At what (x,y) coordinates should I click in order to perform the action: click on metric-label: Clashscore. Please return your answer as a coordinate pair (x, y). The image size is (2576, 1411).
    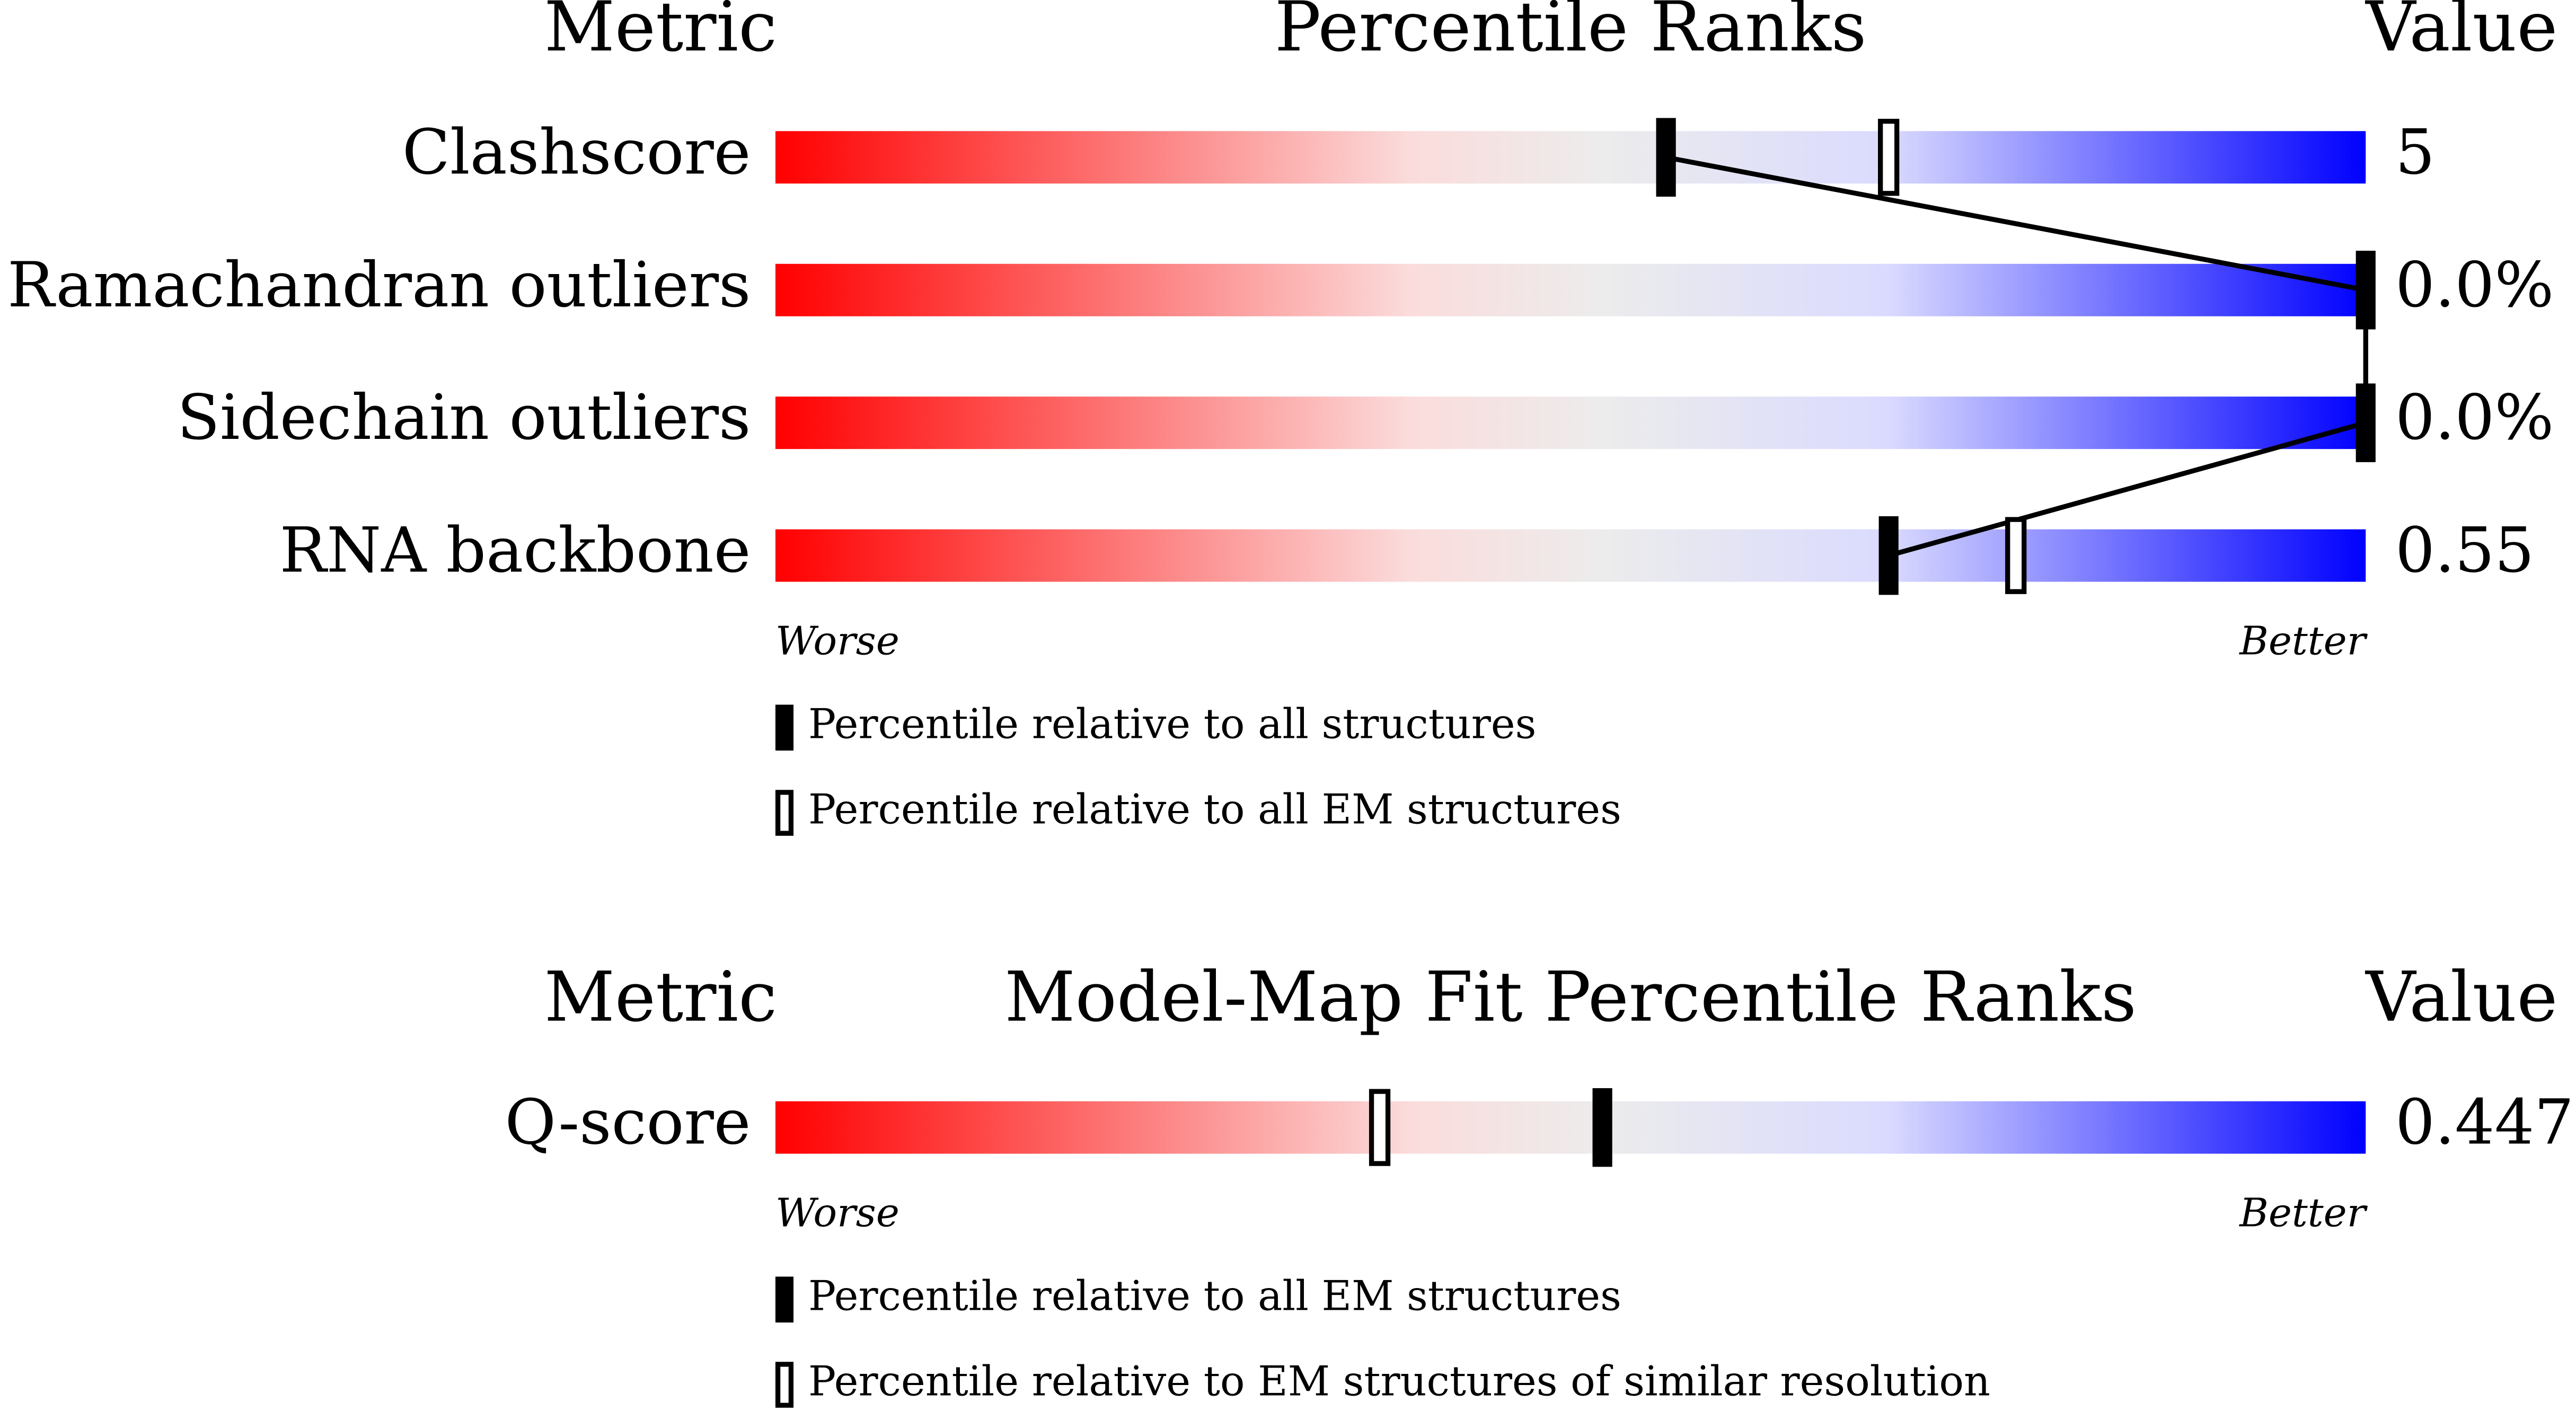
    Looking at the image, I should click on (576, 152).